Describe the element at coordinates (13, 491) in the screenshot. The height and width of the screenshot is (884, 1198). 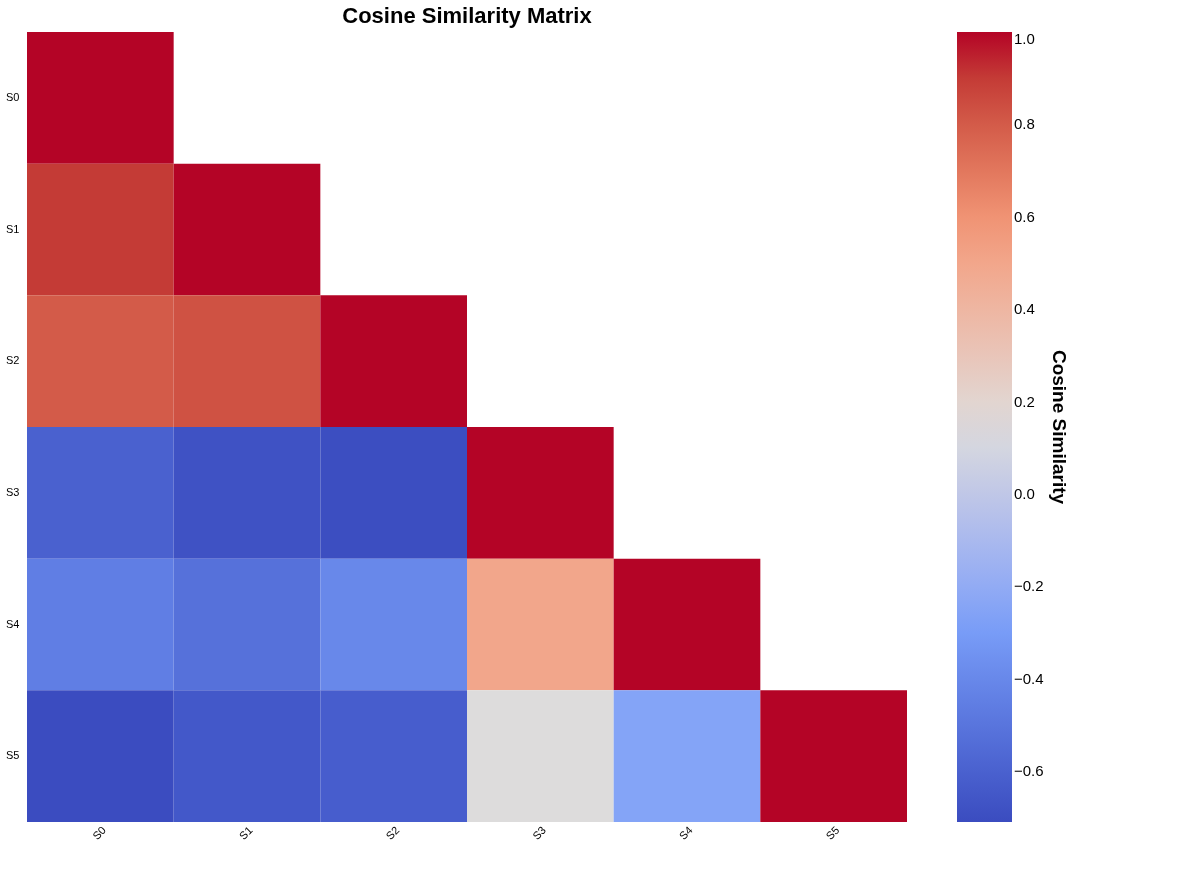
I see `y-tick-label: S3` at that location.